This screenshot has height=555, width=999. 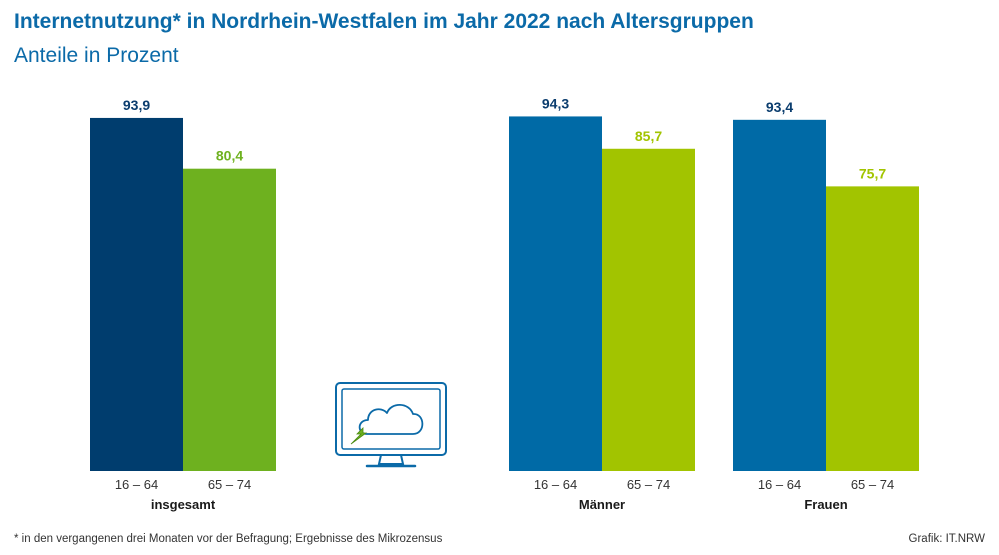 I want to click on tick-label-maenner-65-74: 65 – 74, so click(x=648, y=484).